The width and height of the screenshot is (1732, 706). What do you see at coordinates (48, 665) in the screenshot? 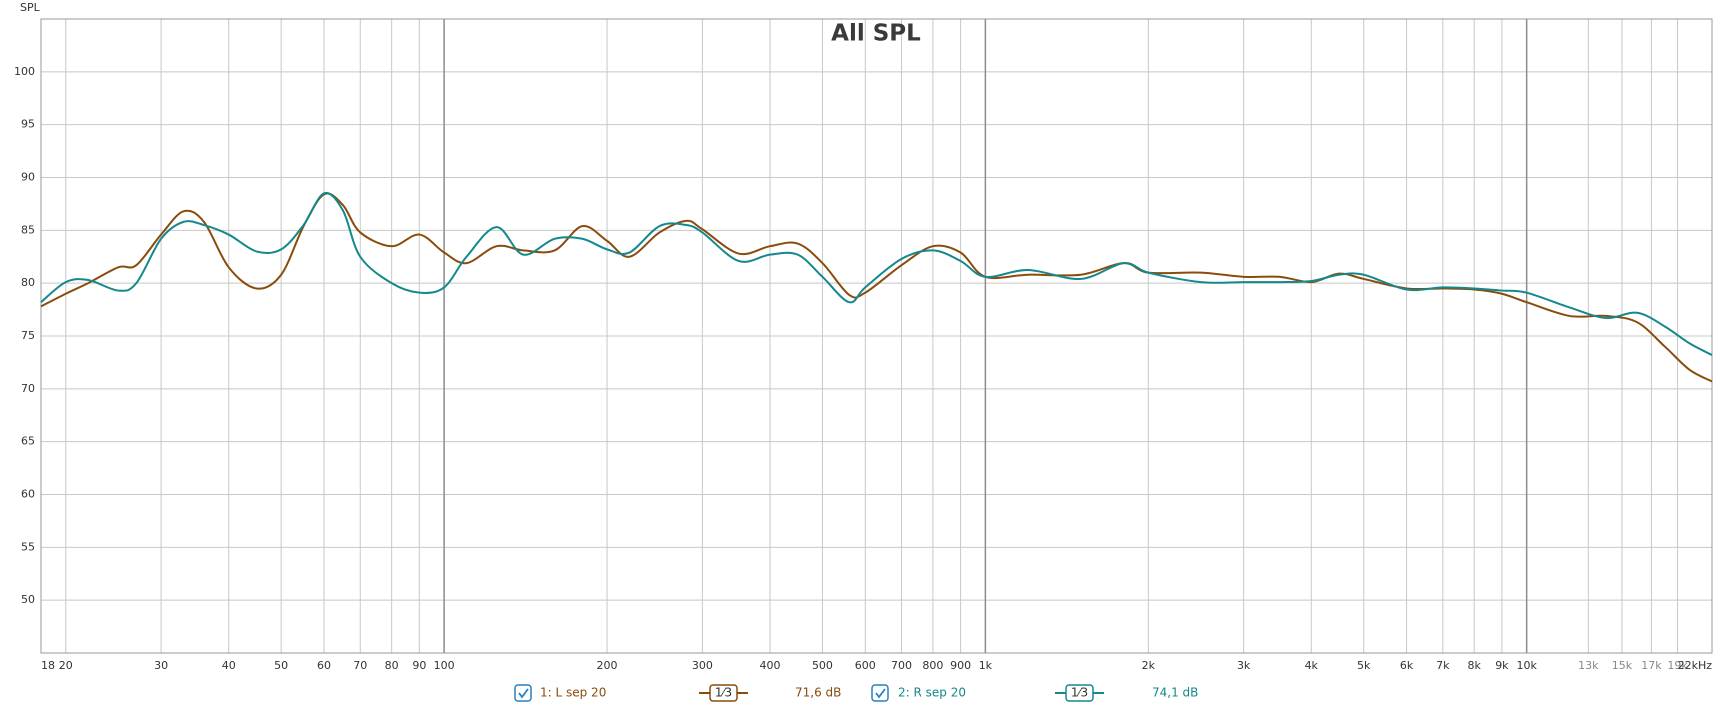
I see `x-tick-label: 18` at bounding box center [48, 665].